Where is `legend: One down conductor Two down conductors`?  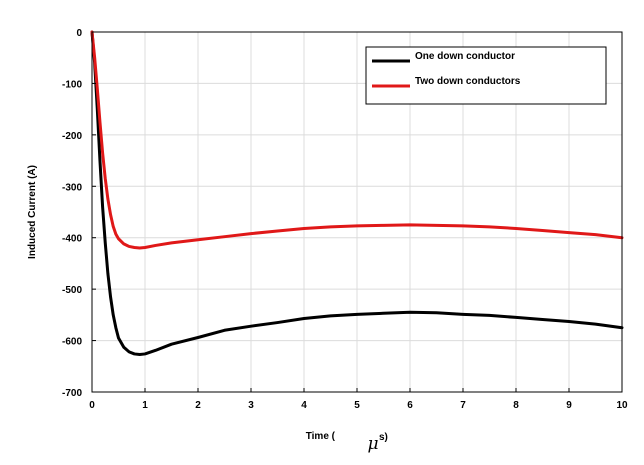
legend: One down conductor Two down conductors is located at coordinates (486, 75).